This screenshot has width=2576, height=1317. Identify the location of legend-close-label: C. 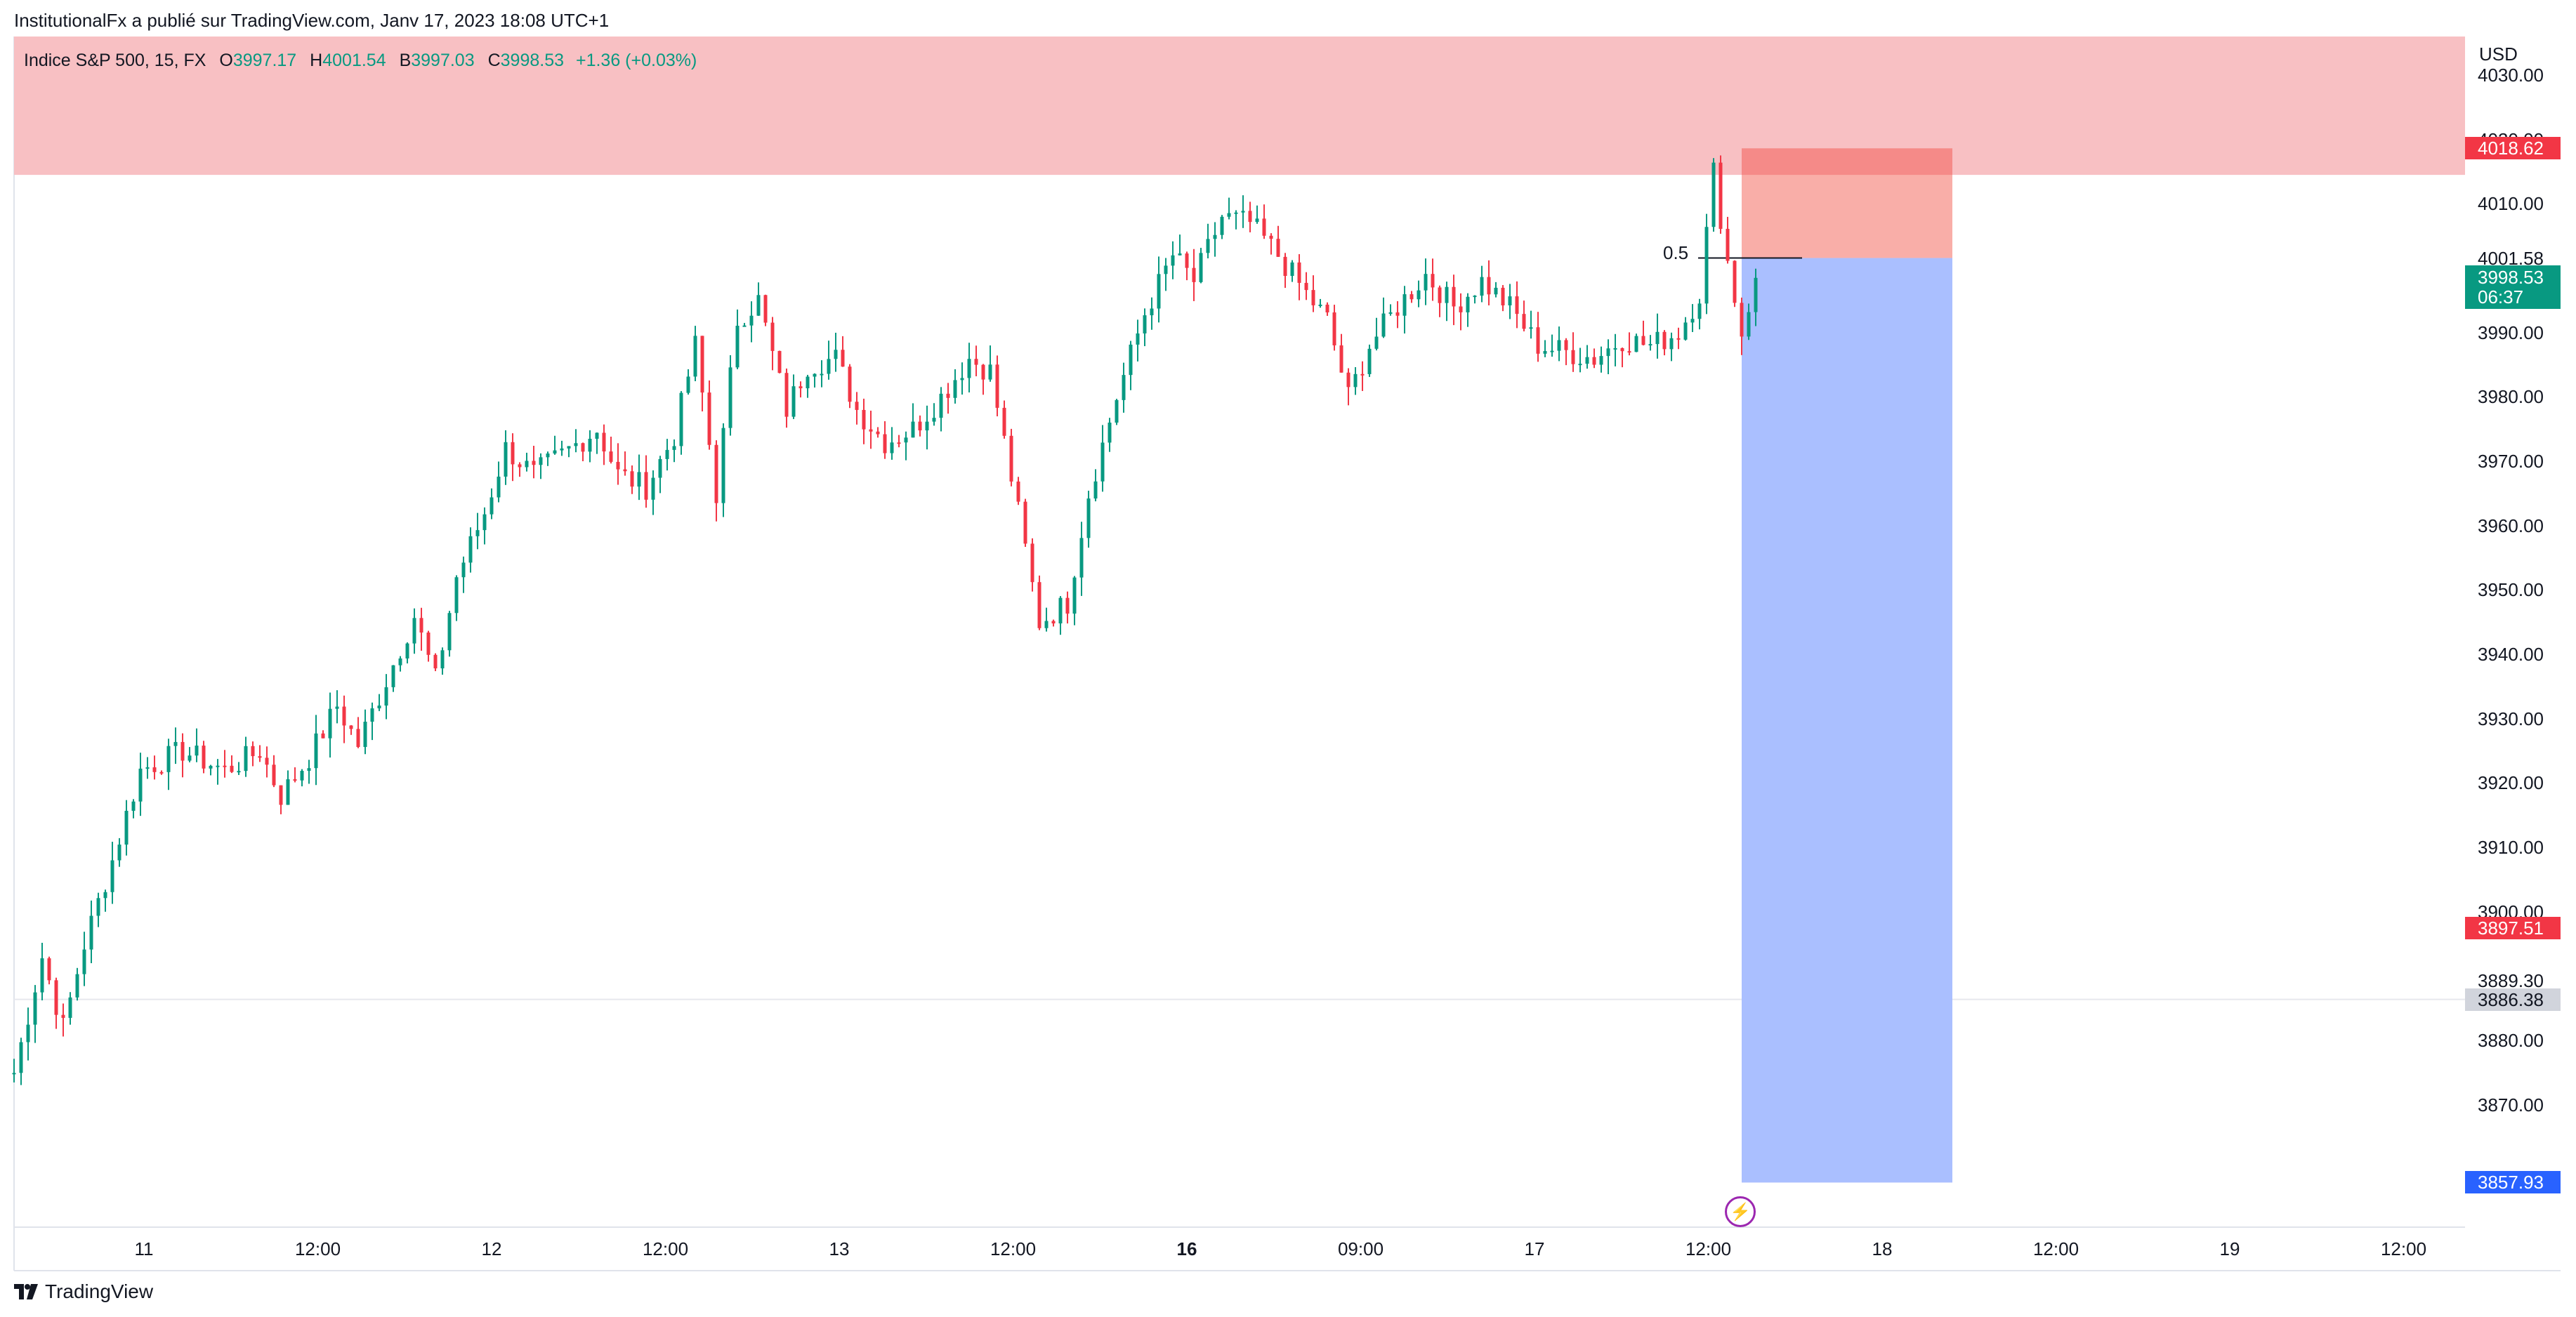
(494, 60).